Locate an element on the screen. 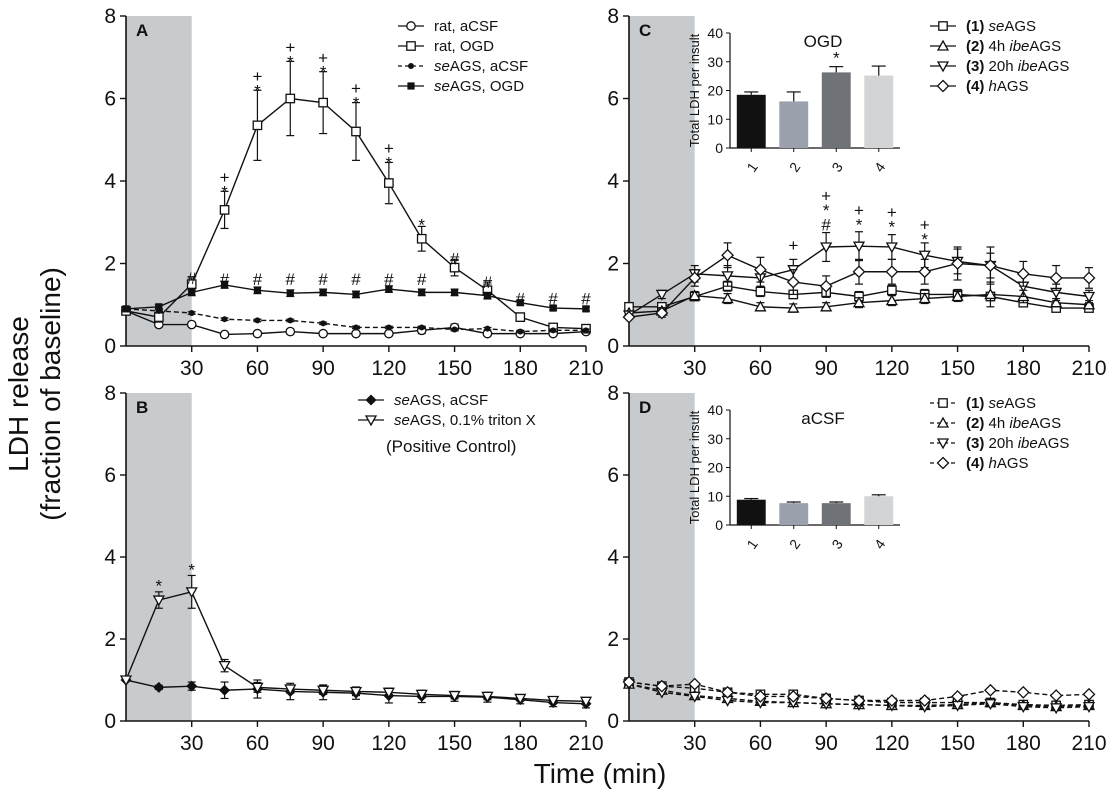 This screenshot has height=801, width=1111. legend-label-part: 4h is located at coordinates (996, 423).